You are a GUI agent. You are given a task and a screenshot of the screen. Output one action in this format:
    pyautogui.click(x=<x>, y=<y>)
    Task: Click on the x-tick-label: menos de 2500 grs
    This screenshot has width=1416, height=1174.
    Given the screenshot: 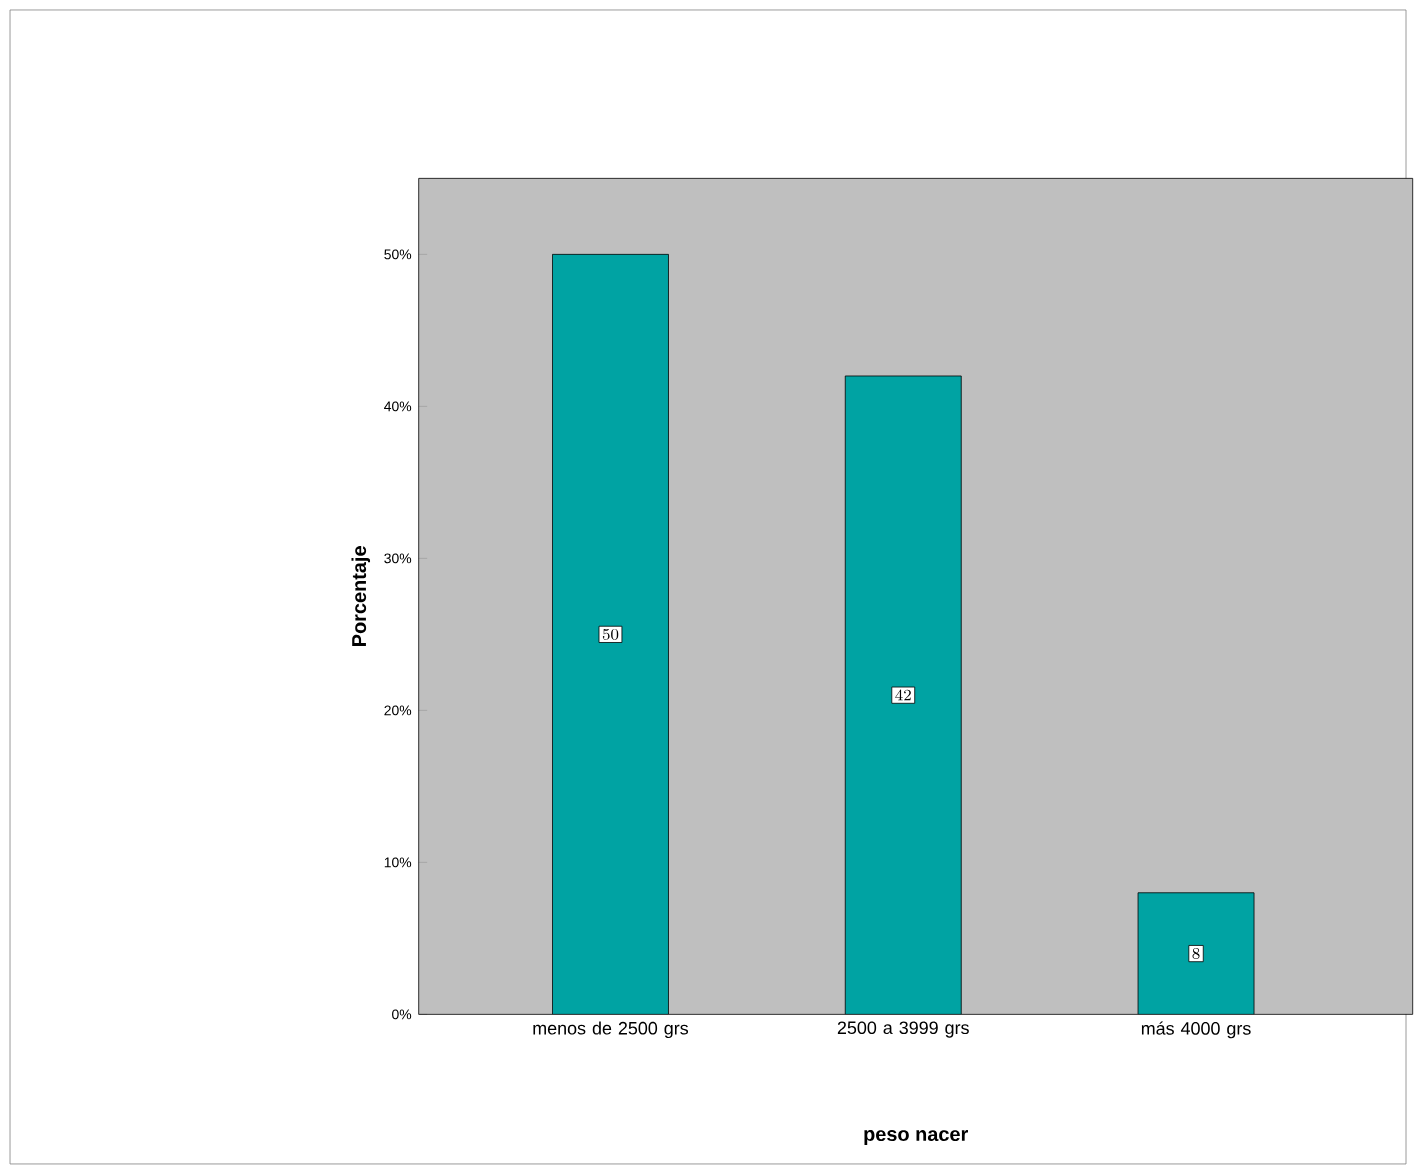 What is the action you would take?
    pyautogui.click(x=611, y=1030)
    